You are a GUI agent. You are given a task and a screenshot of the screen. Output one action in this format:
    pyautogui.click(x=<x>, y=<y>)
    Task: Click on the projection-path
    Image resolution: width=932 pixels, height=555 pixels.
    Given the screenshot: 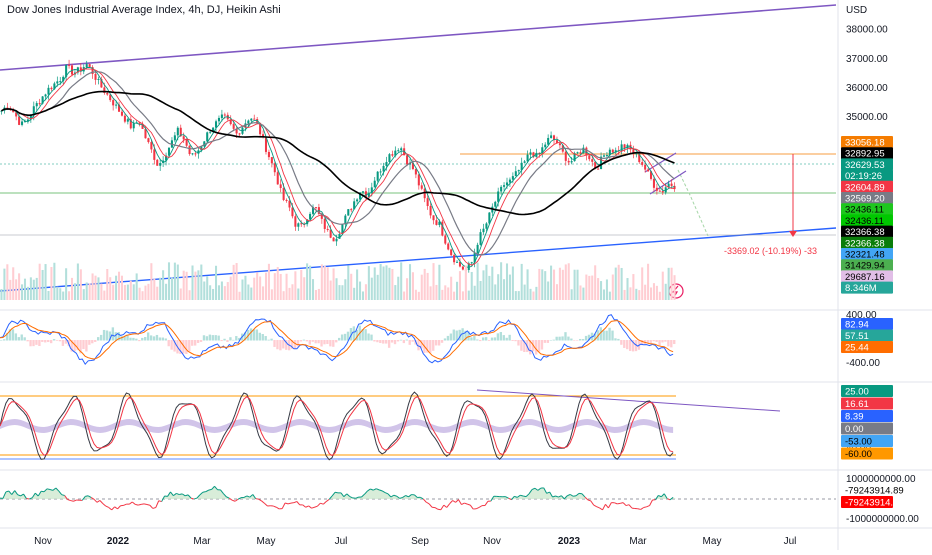 What is the action you would take?
    pyautogui.click(x=693, y=203)
    